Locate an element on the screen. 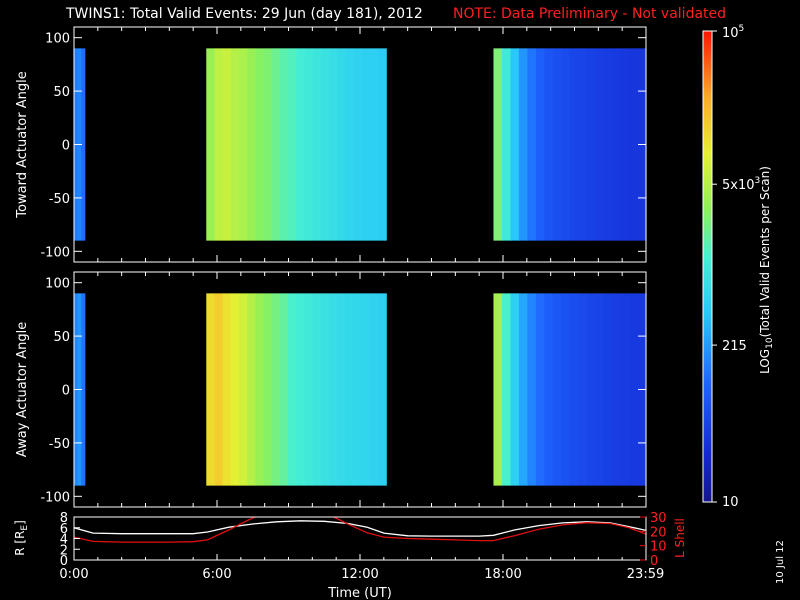  colorbar-label-sub: 10 is located at coordinates (770, 343).